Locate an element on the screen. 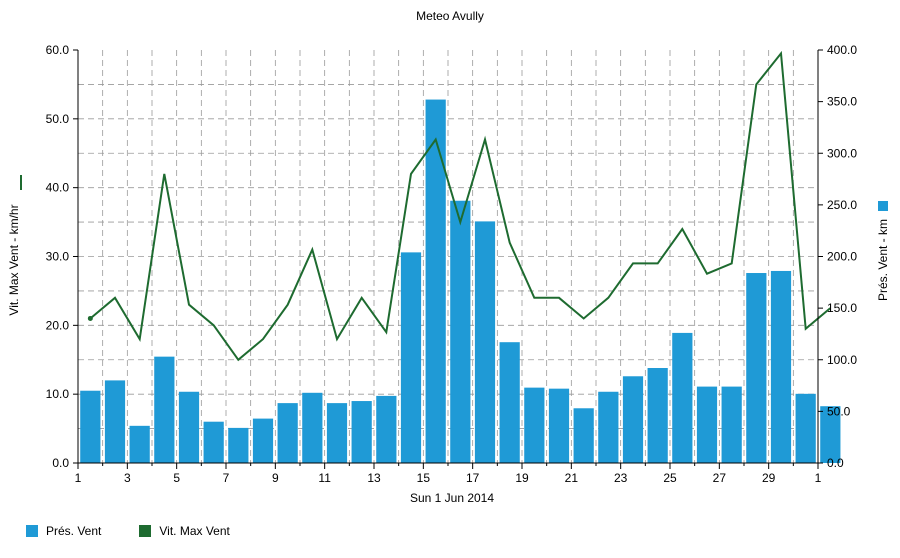  x-tick-label: 27 is located at coordinates (720, 478).